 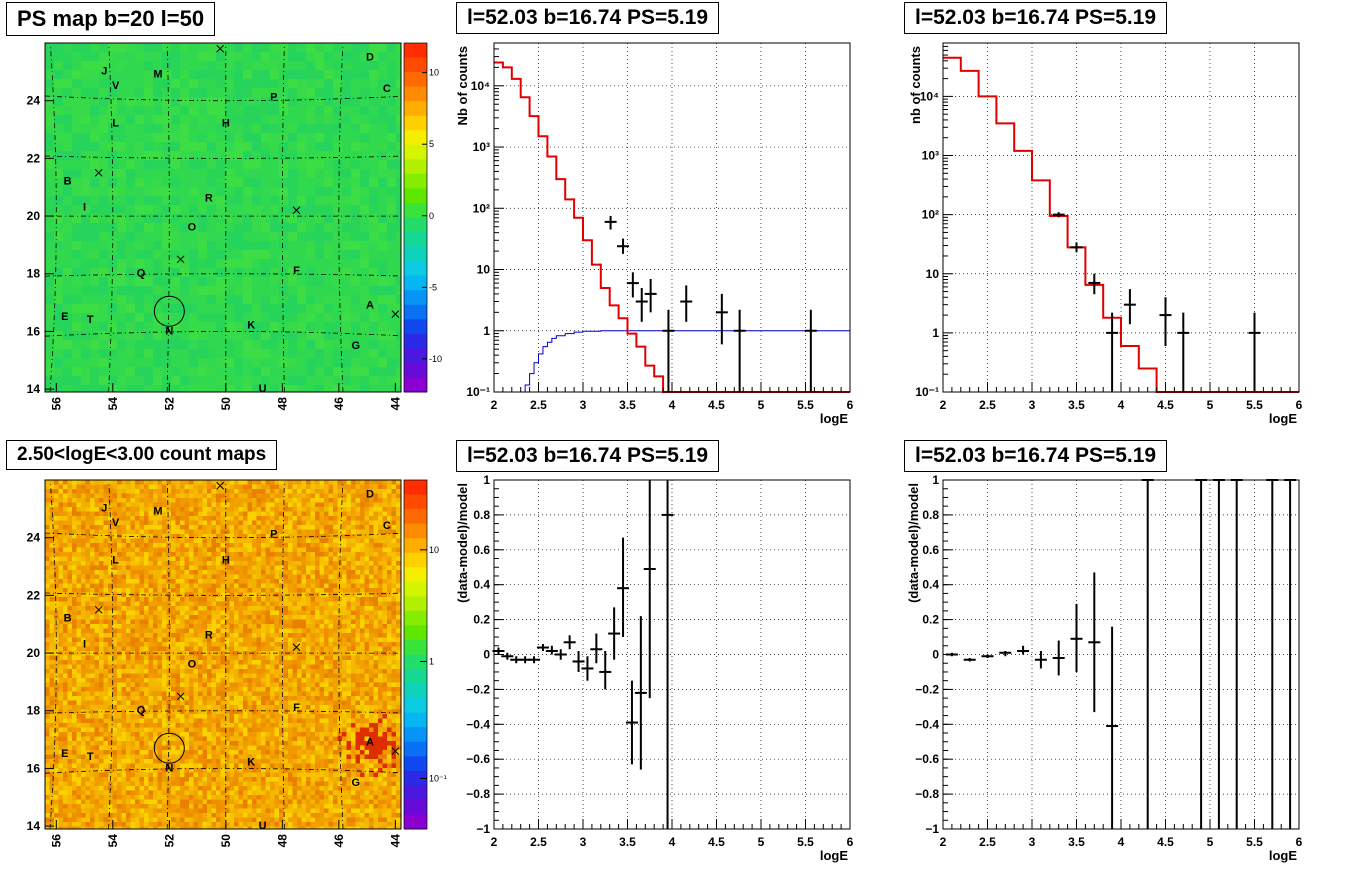 What do you see at coordinates (486, 655) in the screenshot?
I see `y-tick-label: 0` at bounding box center [486, 655].